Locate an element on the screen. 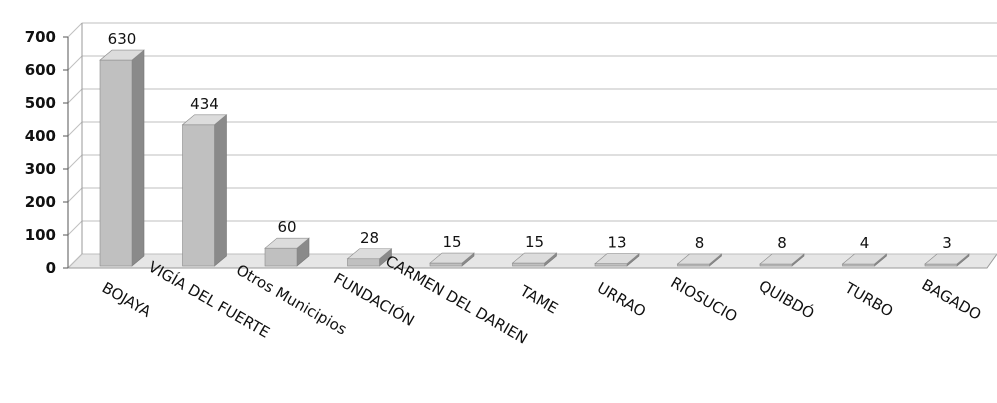 The image size is (997, 403). data-label: 630 is located at coordinates (122, 39).